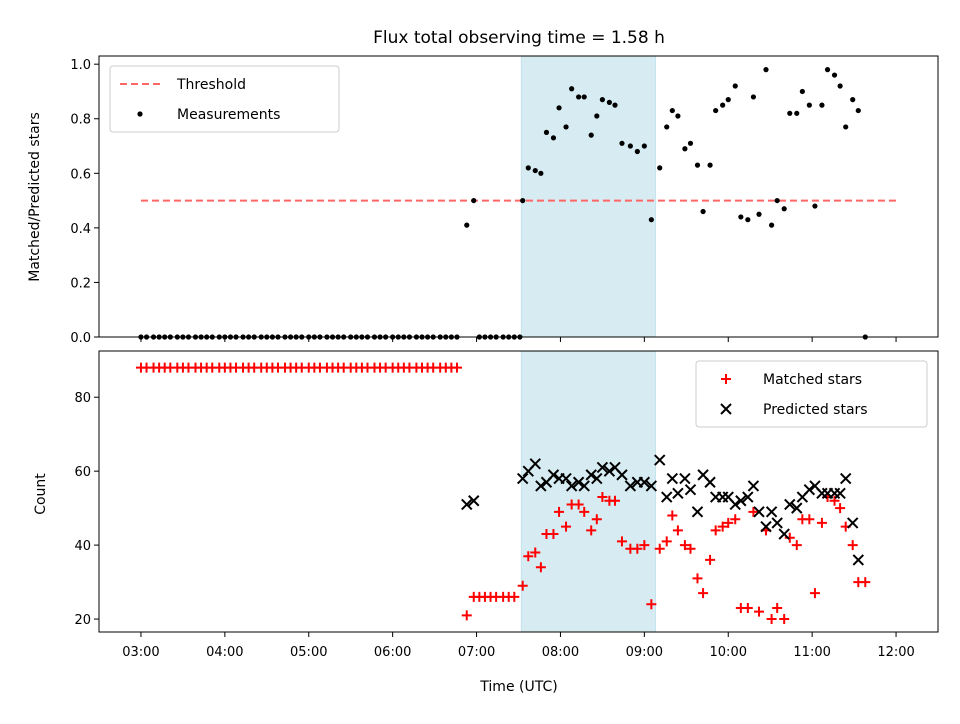  What do you see at coordinates (392, 652) in the screenshot?
I see `x-tick-label: 06:00` at bounding box center [392, 652].